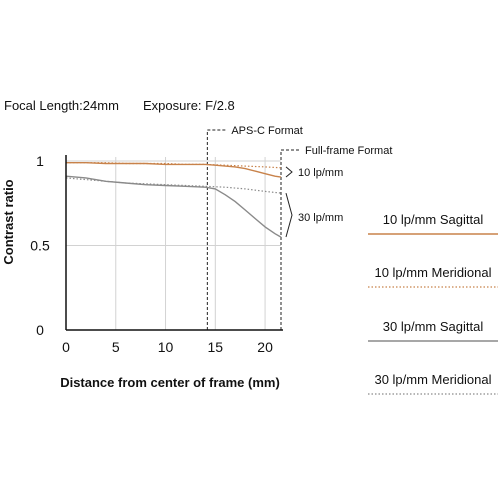  I want to click on y-tick-label-1: 0.5, so click(40, 246).